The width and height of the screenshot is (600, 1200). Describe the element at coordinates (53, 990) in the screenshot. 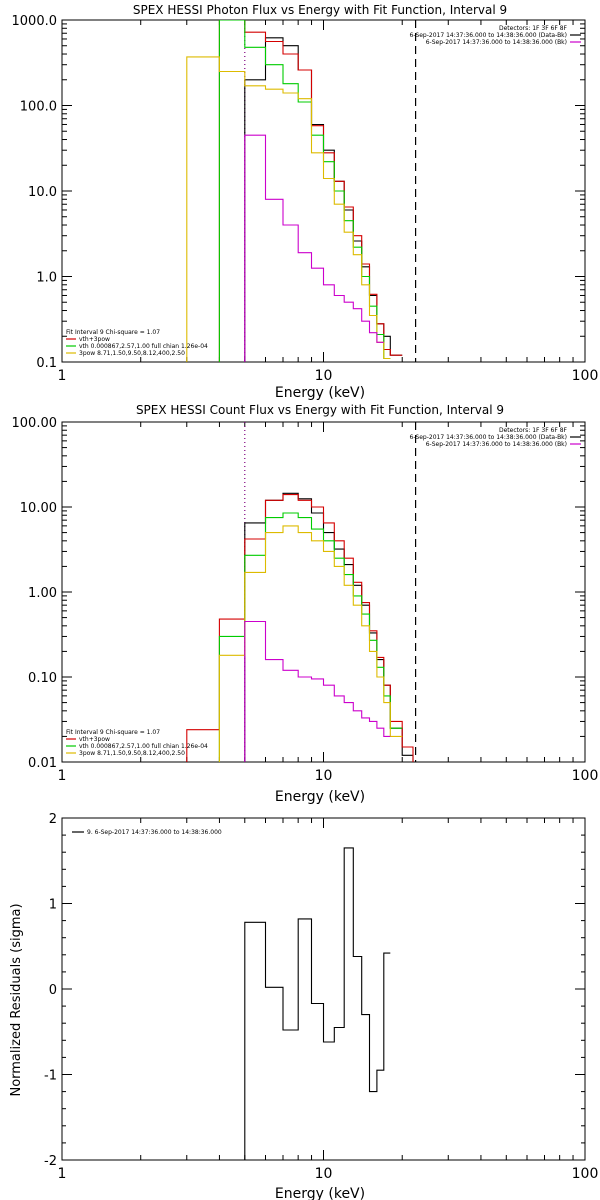

I see `y-tick-label: 0` at that location.